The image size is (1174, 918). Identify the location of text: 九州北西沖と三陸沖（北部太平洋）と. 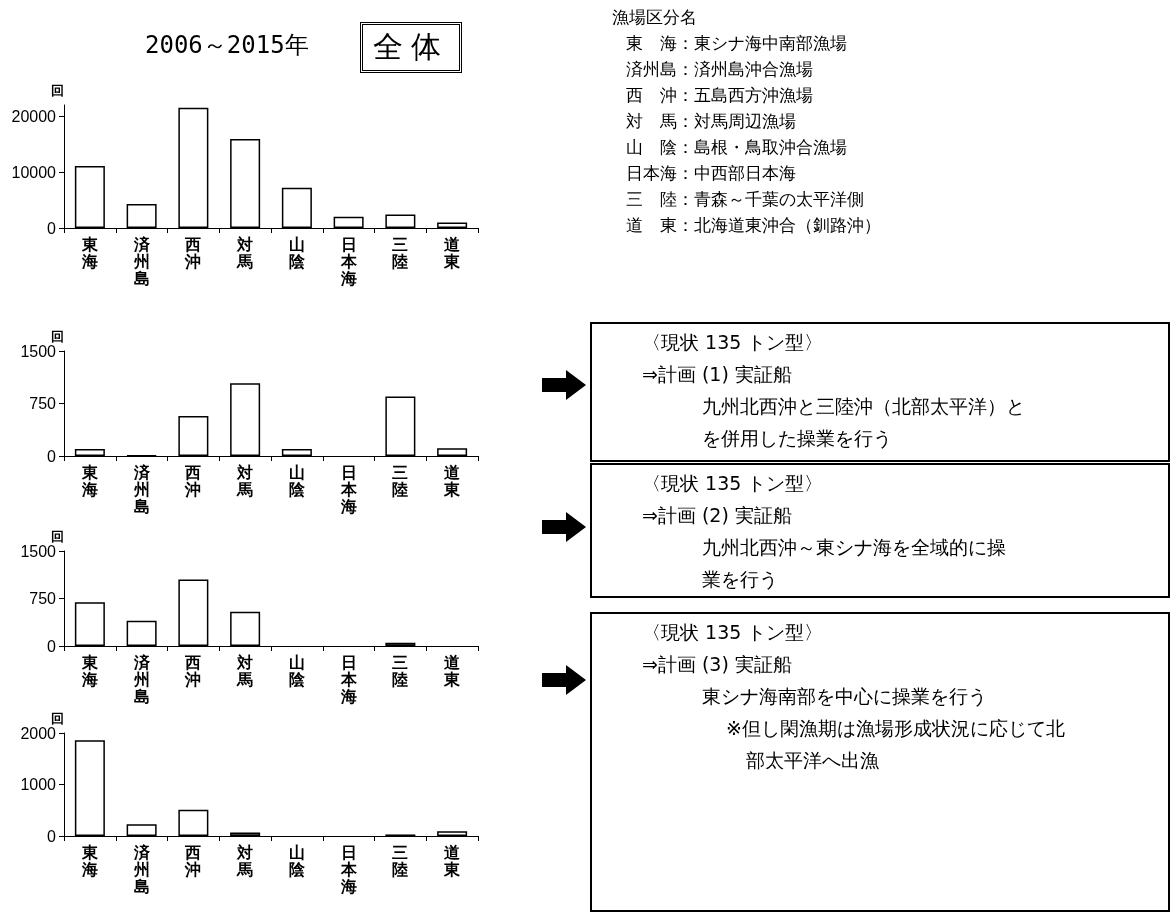
(863, 406).